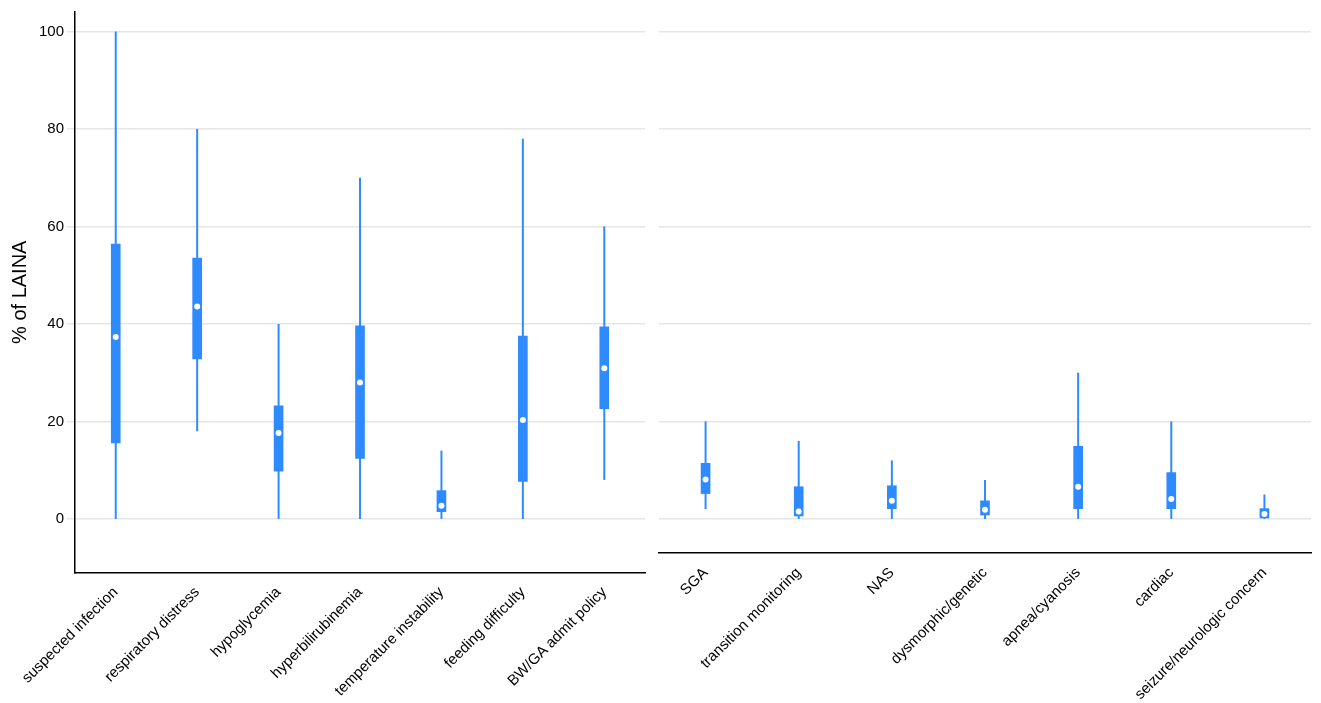  I want to click on x-tick-label: SGA, so click(693, 580).